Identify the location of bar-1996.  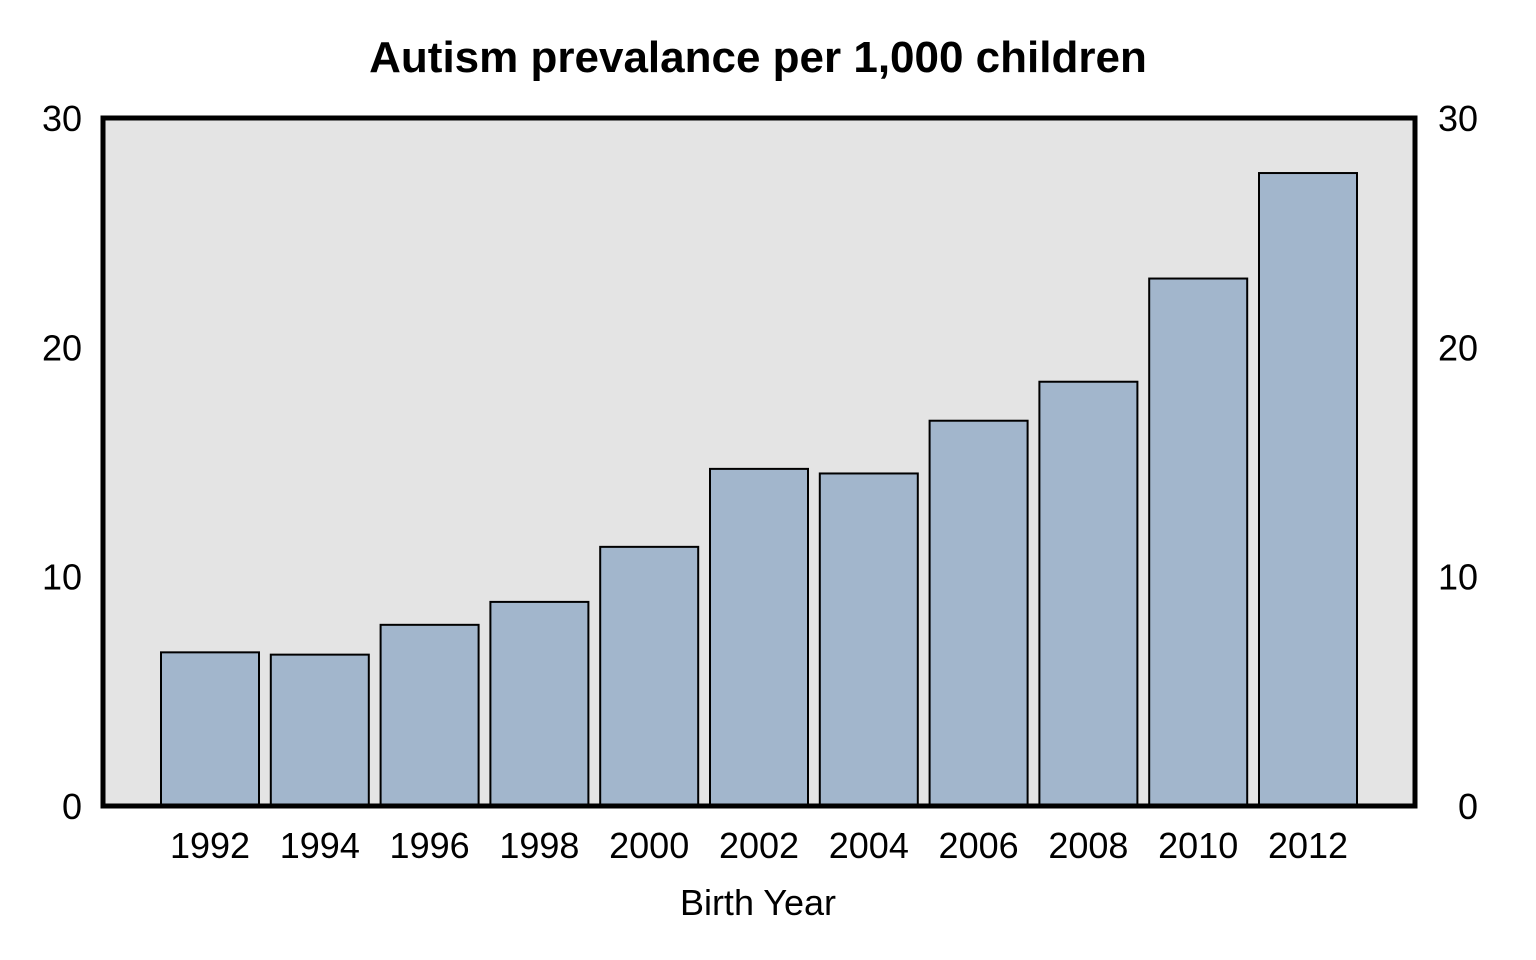
(429, 715).